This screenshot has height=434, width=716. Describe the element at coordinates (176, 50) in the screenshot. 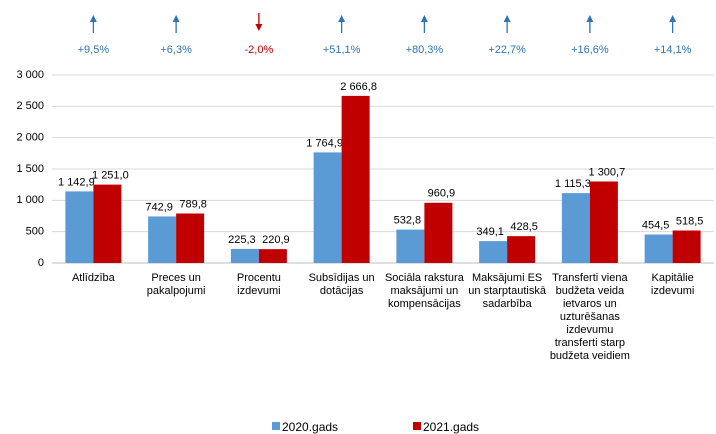

I see `change-label: +6,3%` at that location.